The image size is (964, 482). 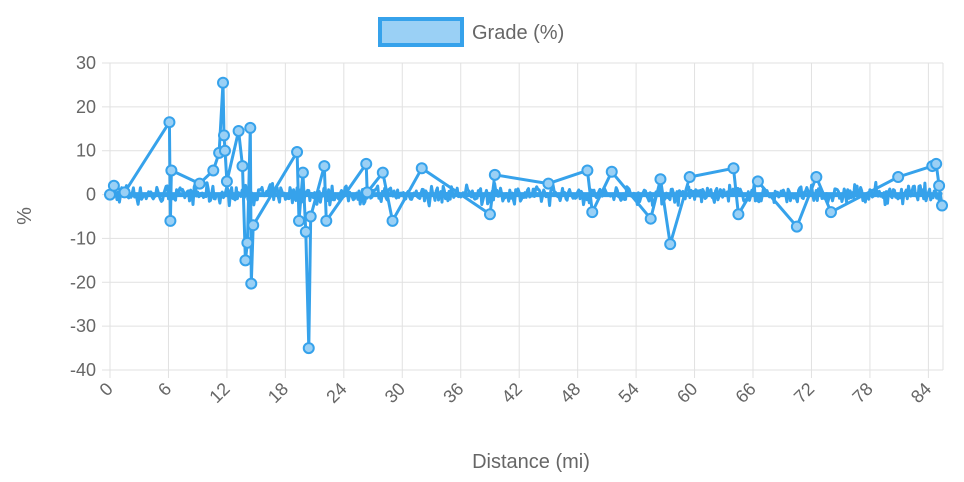 I want to click on x-tick-label: 36, so click(x=453, y=393).